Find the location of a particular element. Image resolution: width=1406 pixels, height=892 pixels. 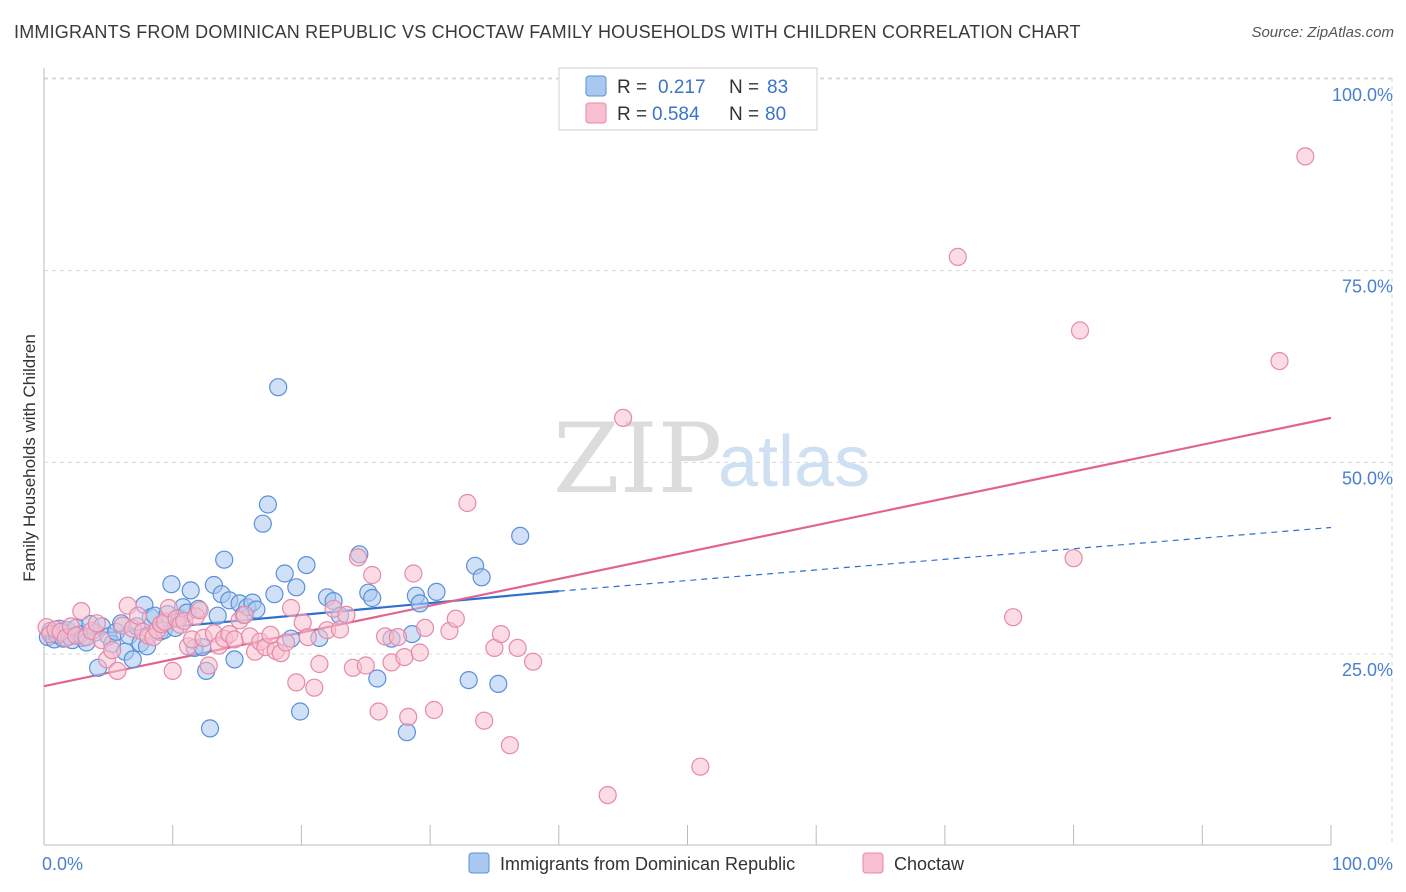

y-tick-label: 100.0% is located at coordinates (1362, 95).